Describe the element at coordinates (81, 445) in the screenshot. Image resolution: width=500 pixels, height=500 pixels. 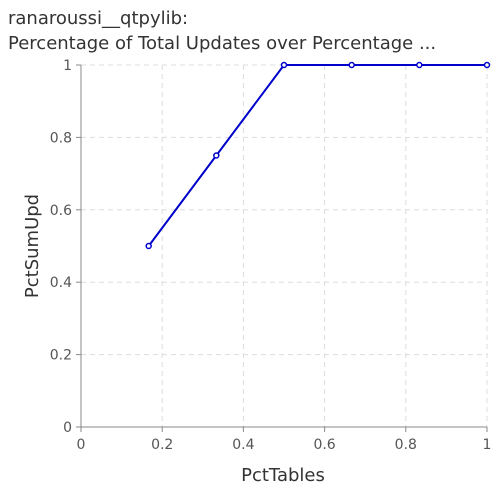
I see `x-tick-label: 0` at that location.